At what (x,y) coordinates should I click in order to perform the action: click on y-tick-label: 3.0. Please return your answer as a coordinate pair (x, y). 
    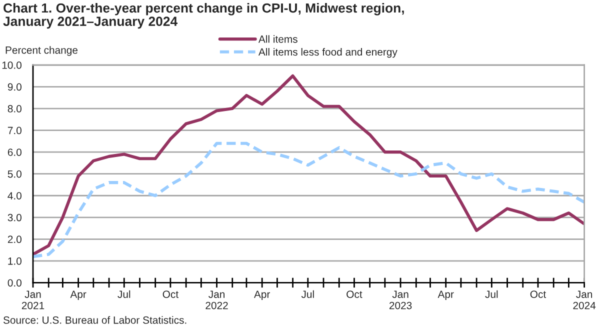
    Looking at the image, I should click on (15, 218).